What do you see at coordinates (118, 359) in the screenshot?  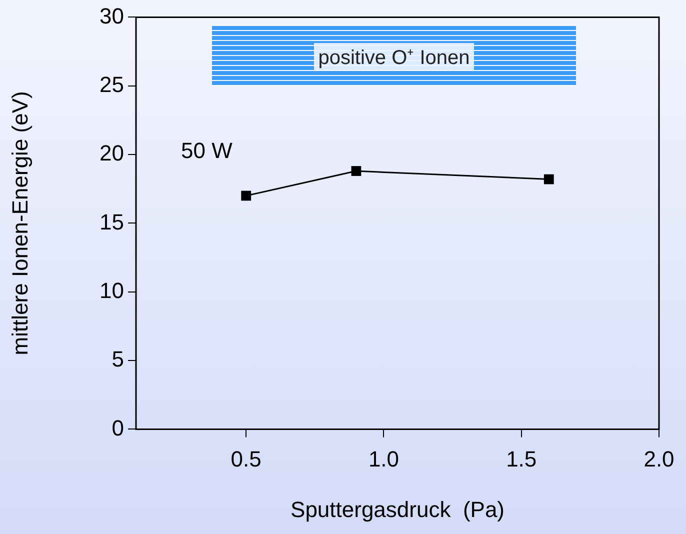 I see `y-tick-label: 5` at bounding box center [118, 359].